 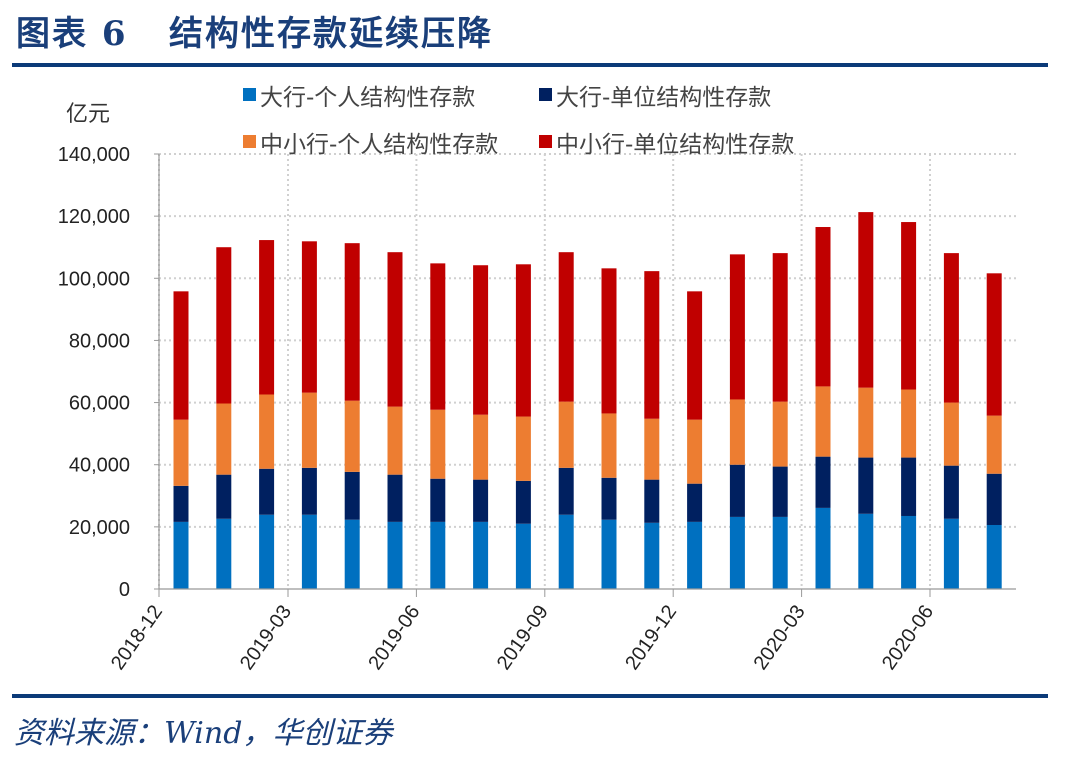 I want to click on y-tick-label: 40,000, so click(x=99, y=466).